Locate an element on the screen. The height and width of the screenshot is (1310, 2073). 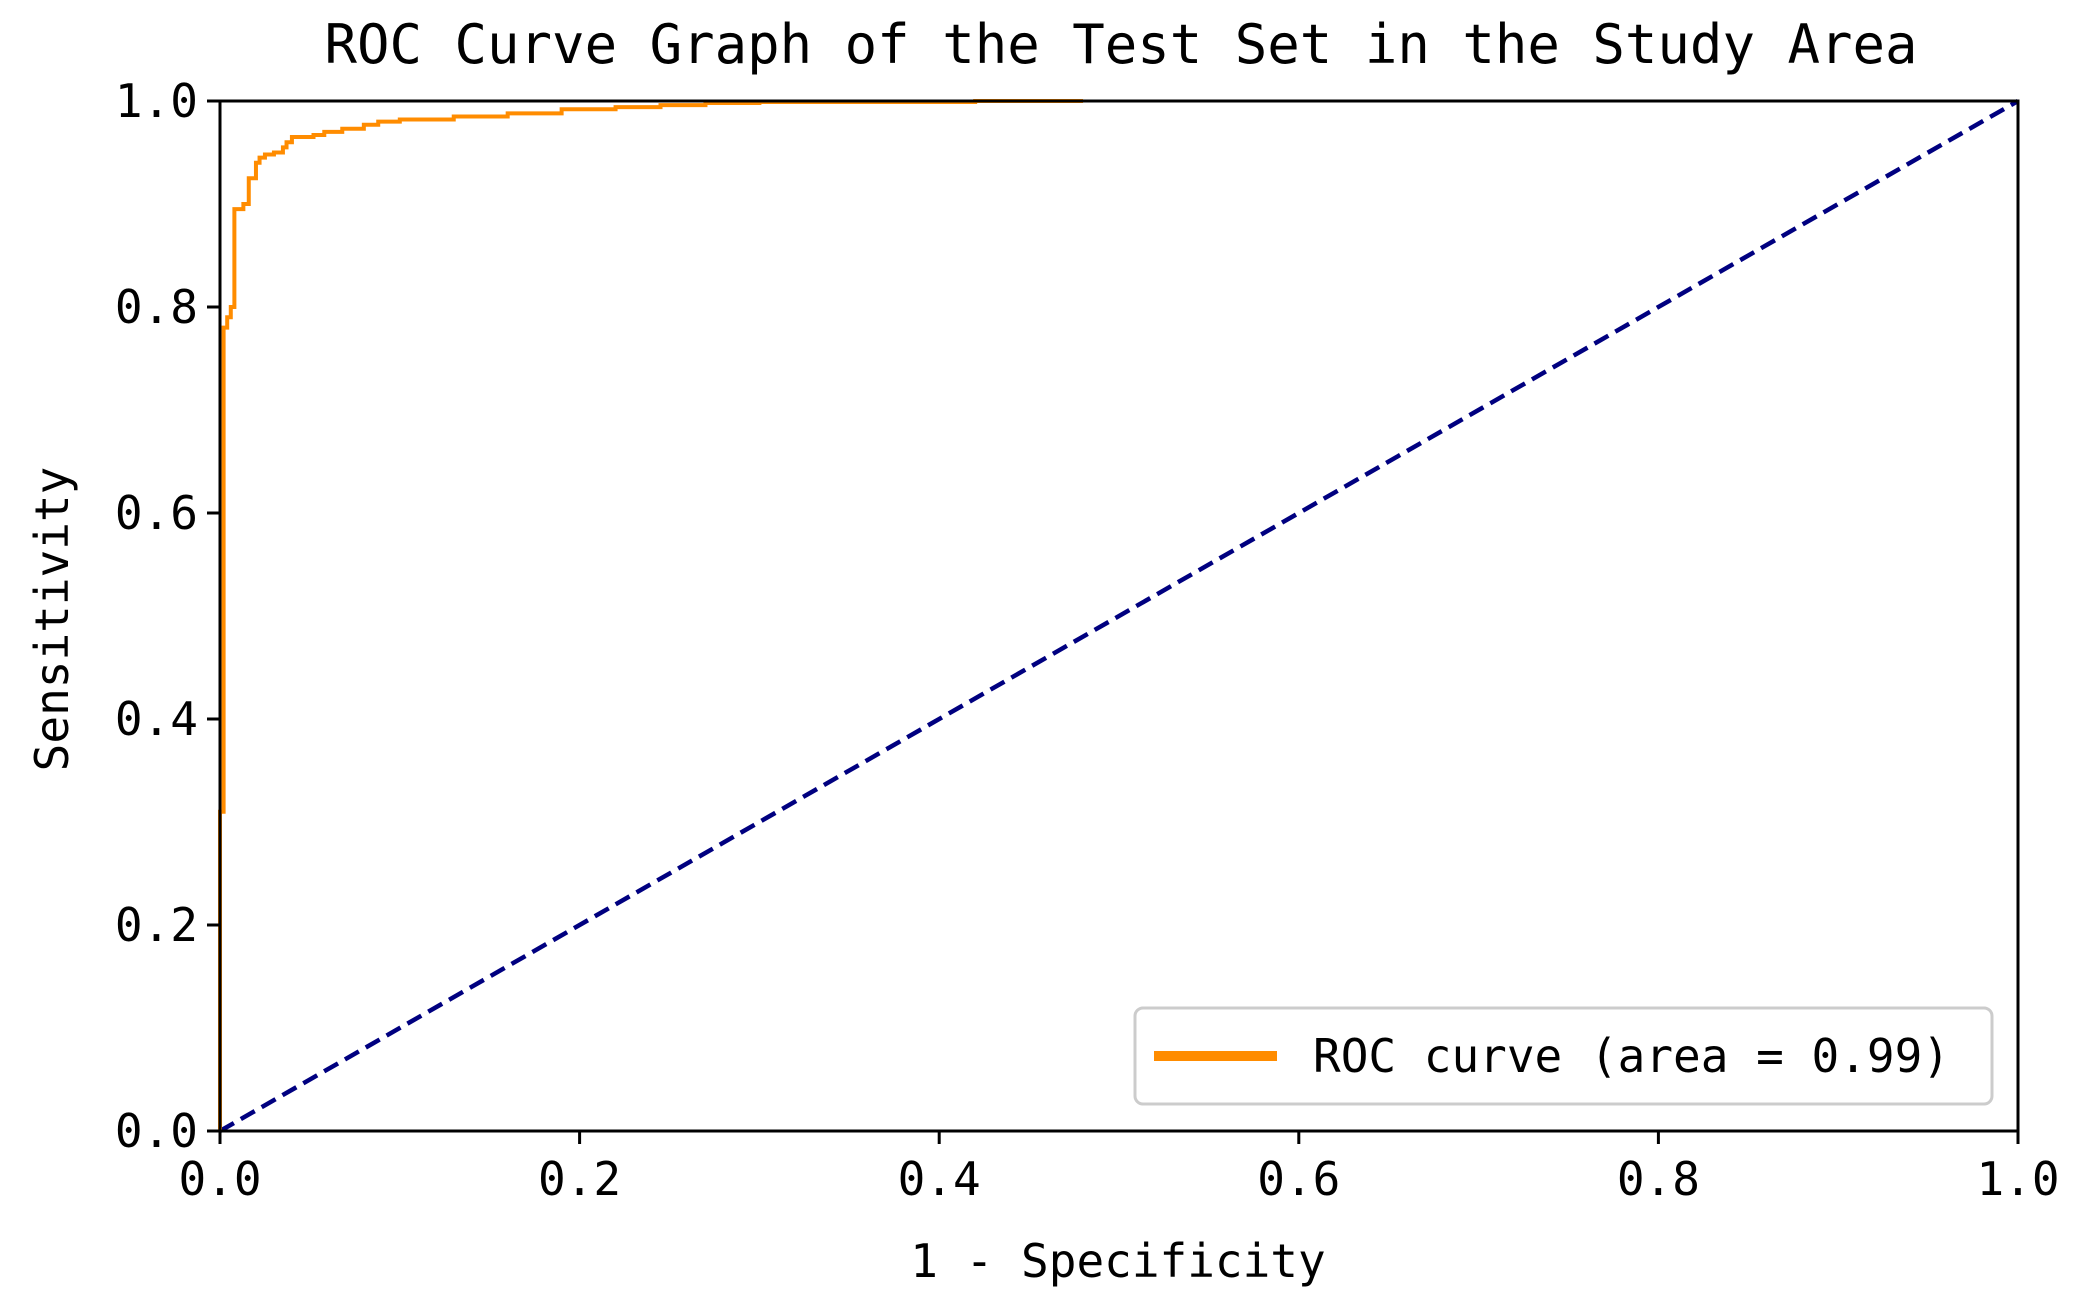
legend-box is located at coordinates (1563, 1056).